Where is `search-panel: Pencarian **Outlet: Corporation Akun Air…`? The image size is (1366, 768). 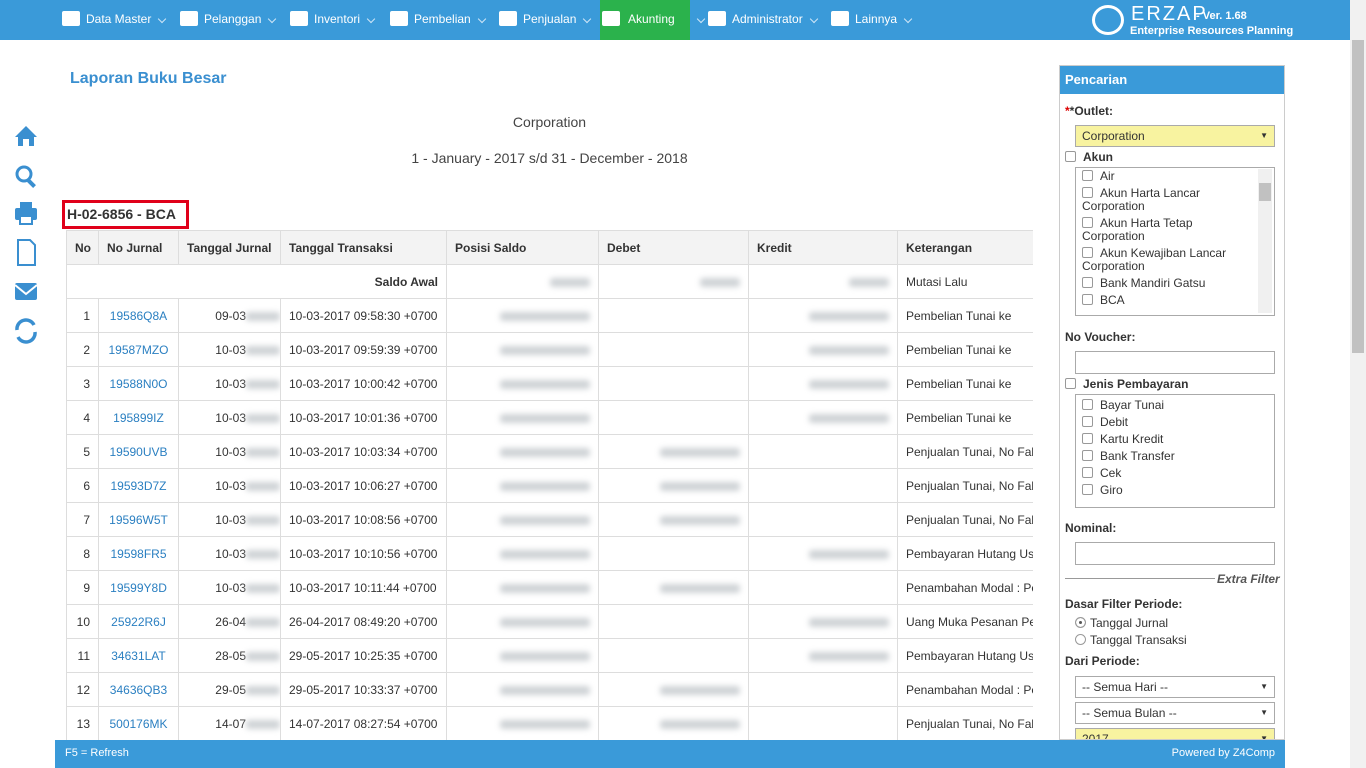 search-panel: Pencarian **Outlet: Corporation Akun Air… is located at coordinates (1172, 402).